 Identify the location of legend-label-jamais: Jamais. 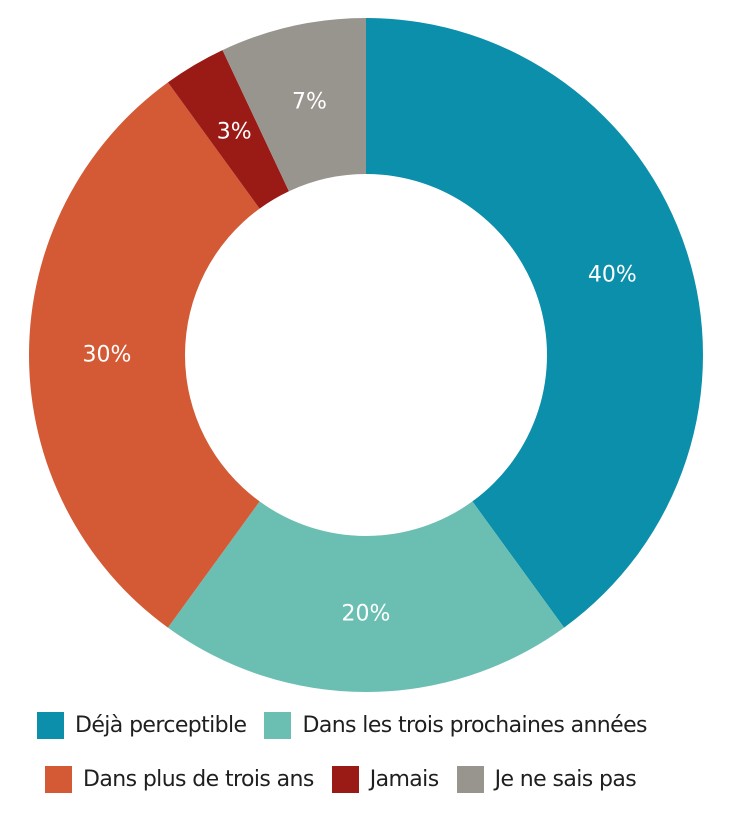
(404, 779).